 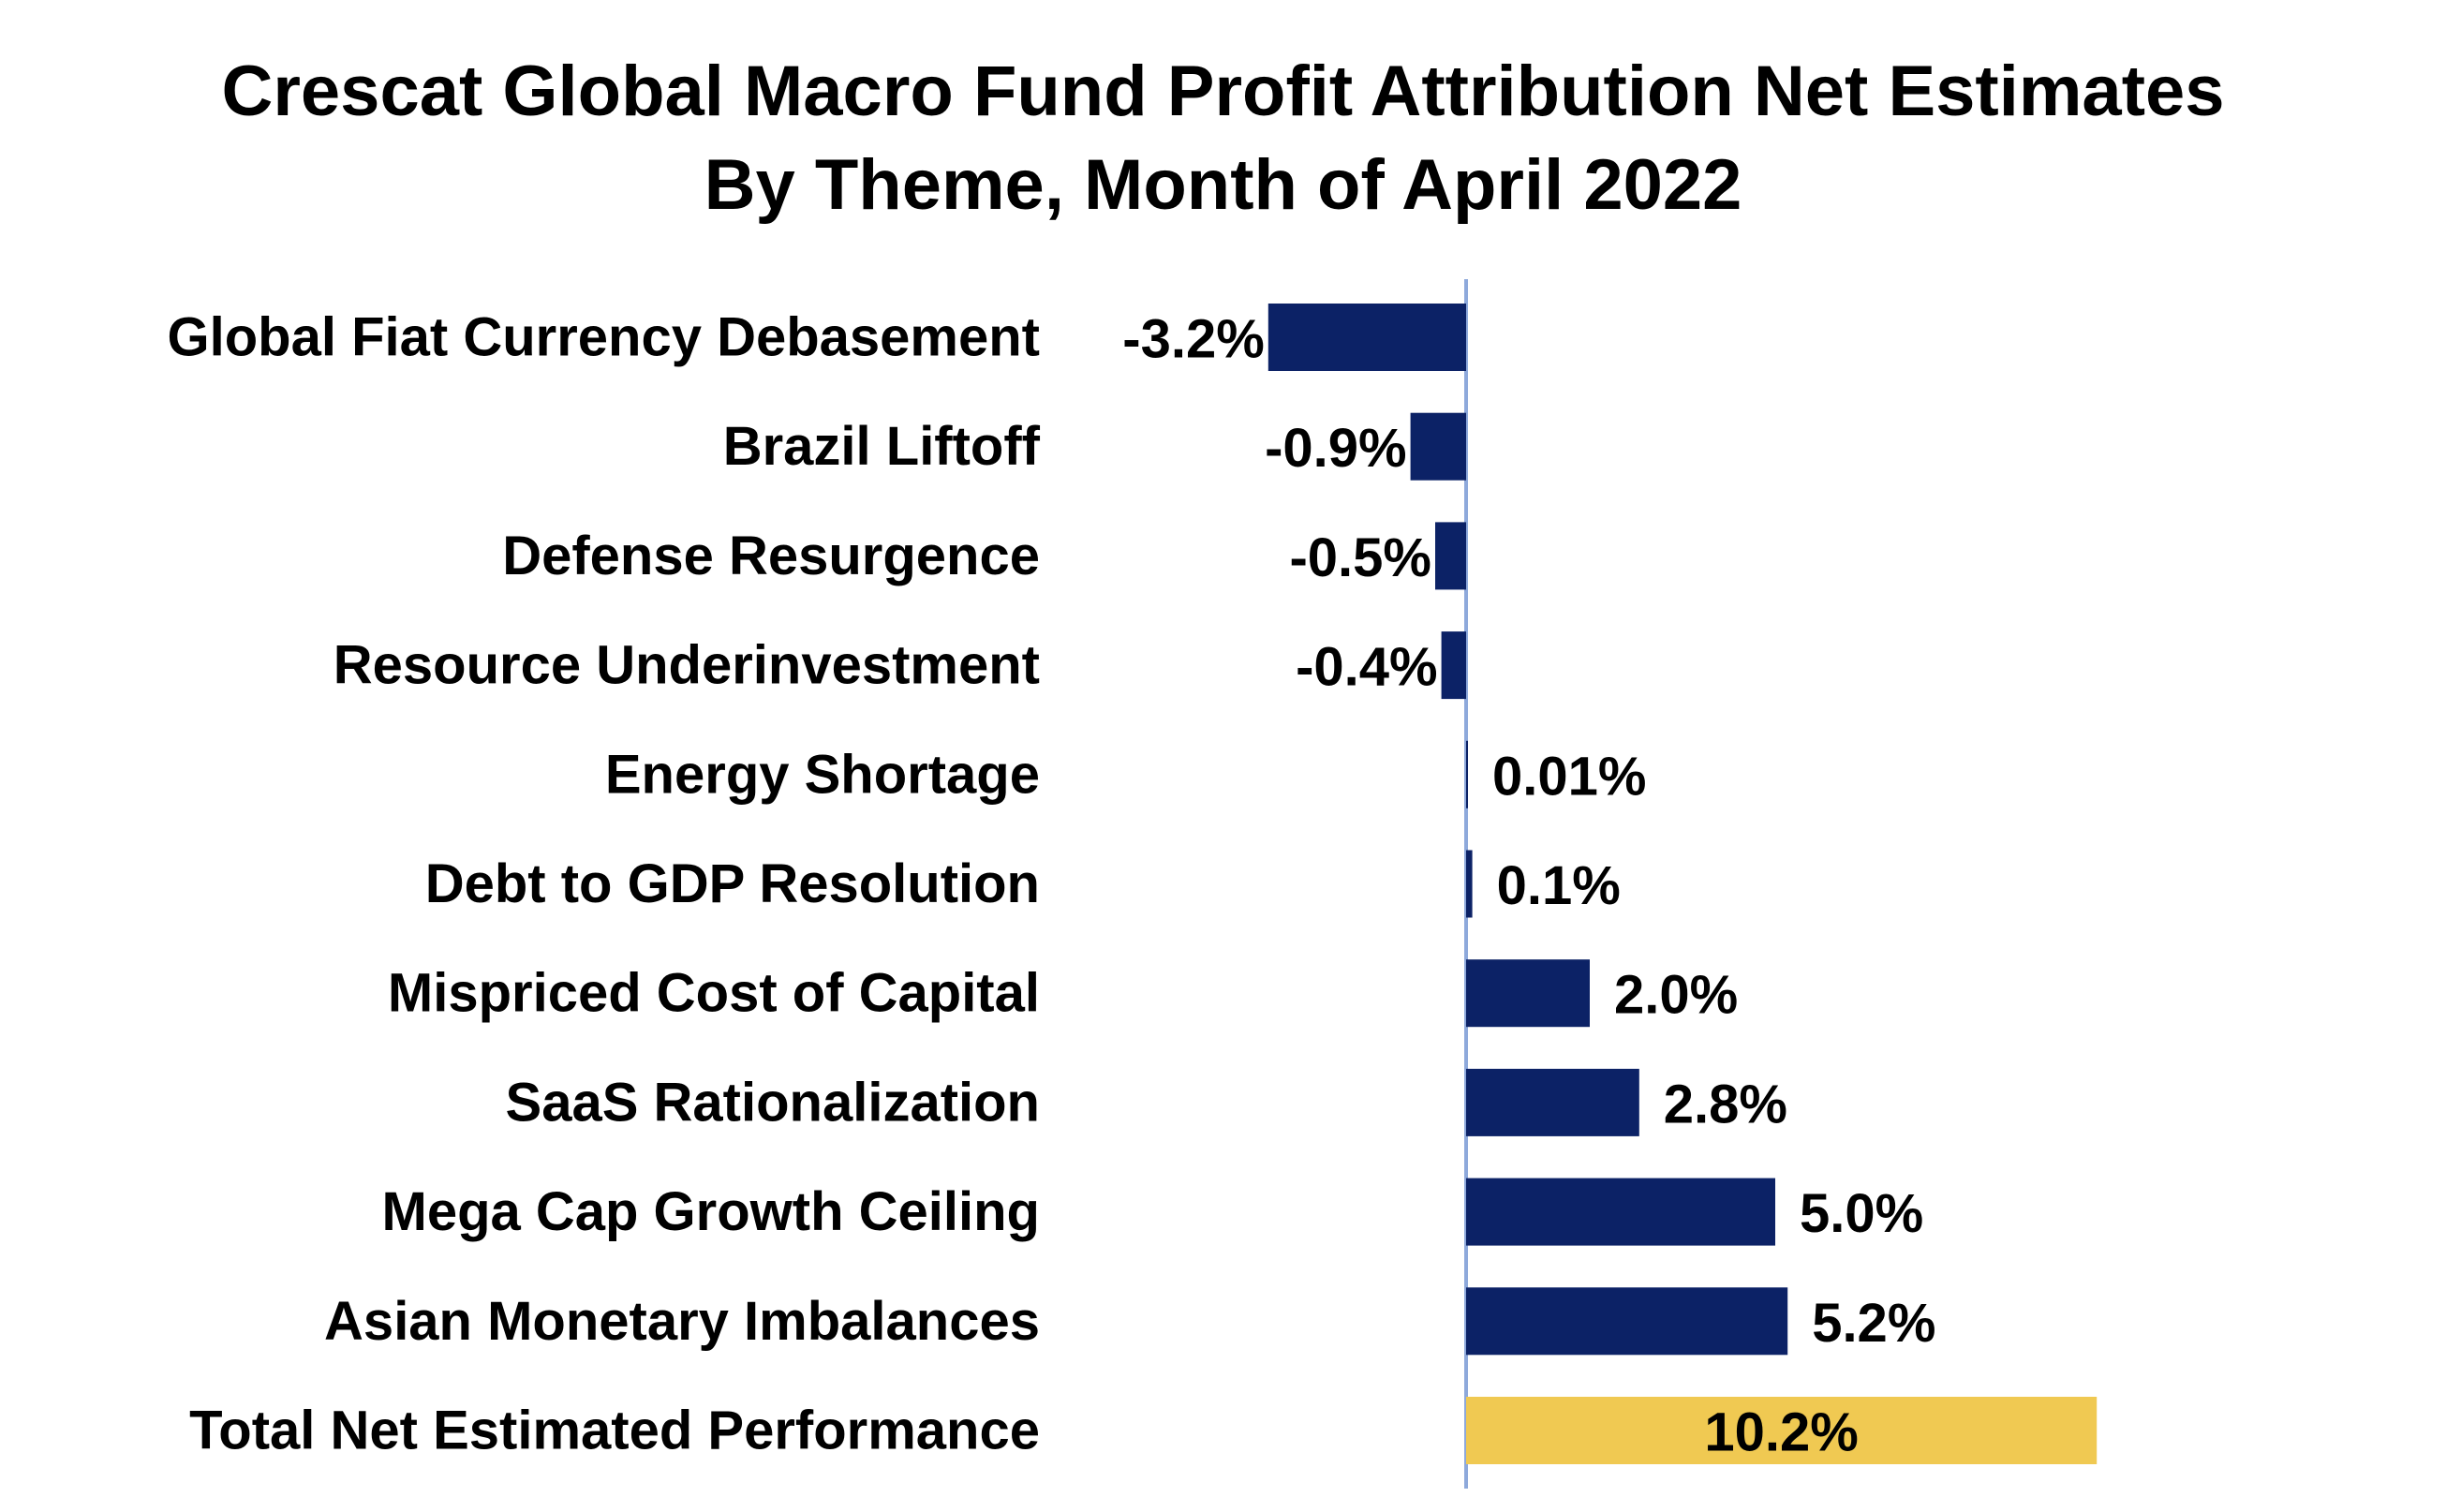 What do you see at coordinates (615, 1431) in the screenshot?
I see `category-label: Total Net Estimated Performance` at bounding box center [615, 1431].